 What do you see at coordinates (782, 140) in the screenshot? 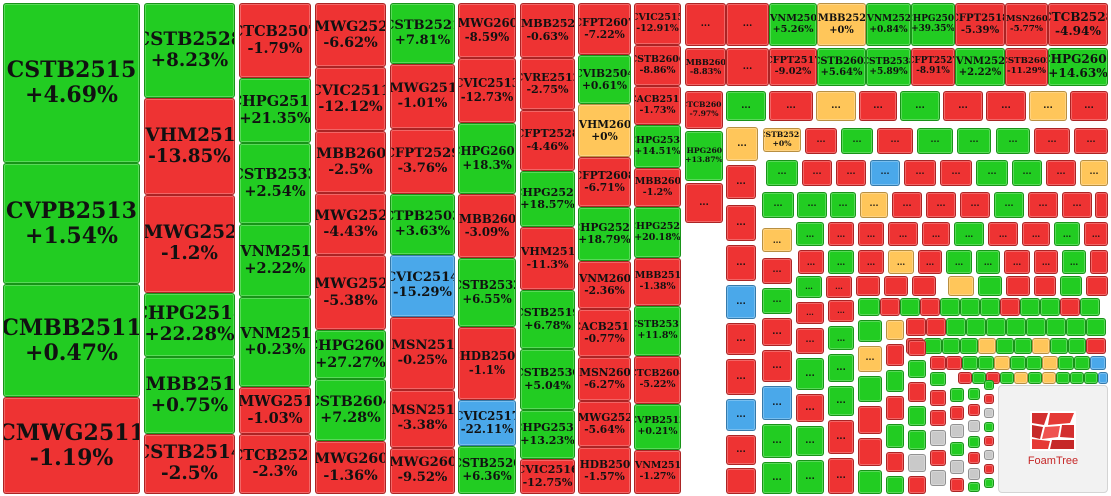
I see `treemap-cell-cstb2525: CSTB2525+0%` at bounding box center [782, 140].